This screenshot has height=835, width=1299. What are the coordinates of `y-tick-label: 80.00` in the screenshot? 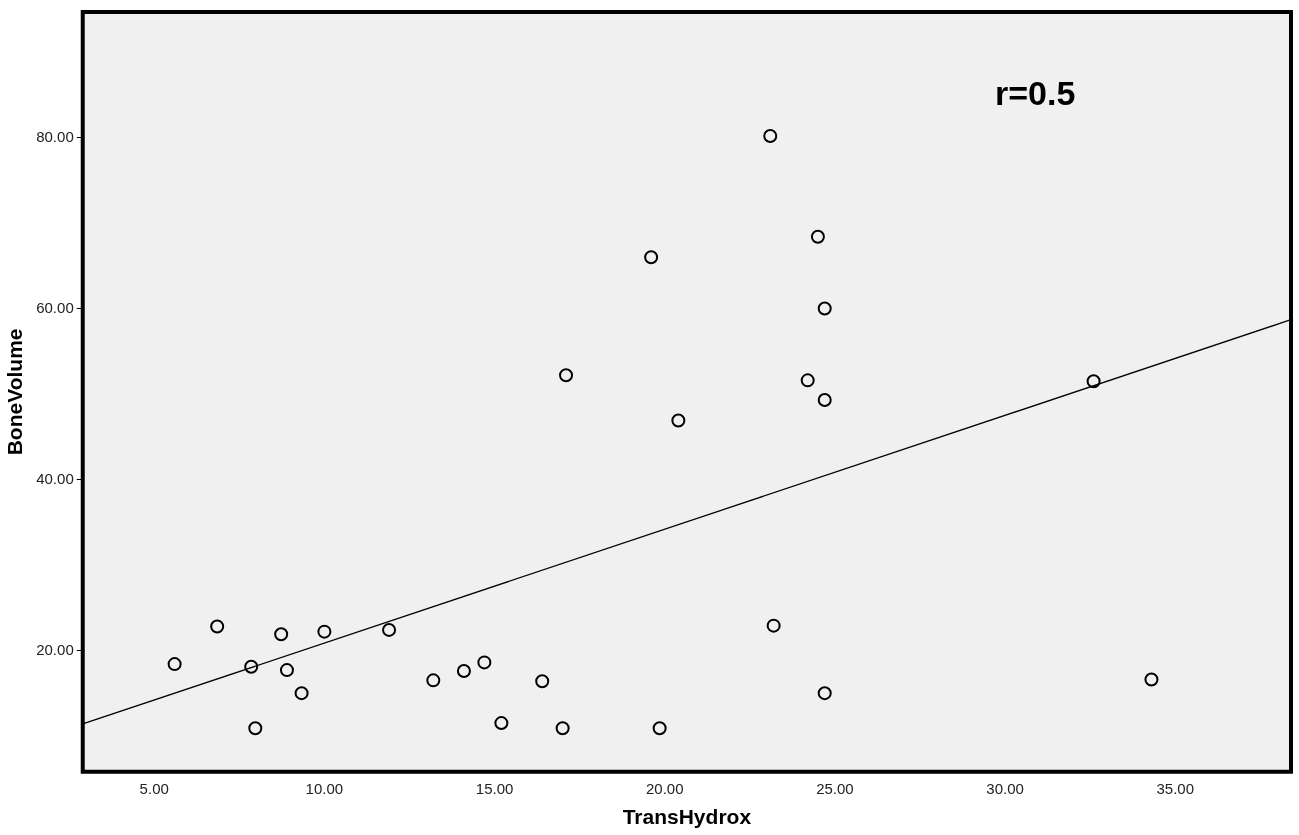 It's located at (55, 136).